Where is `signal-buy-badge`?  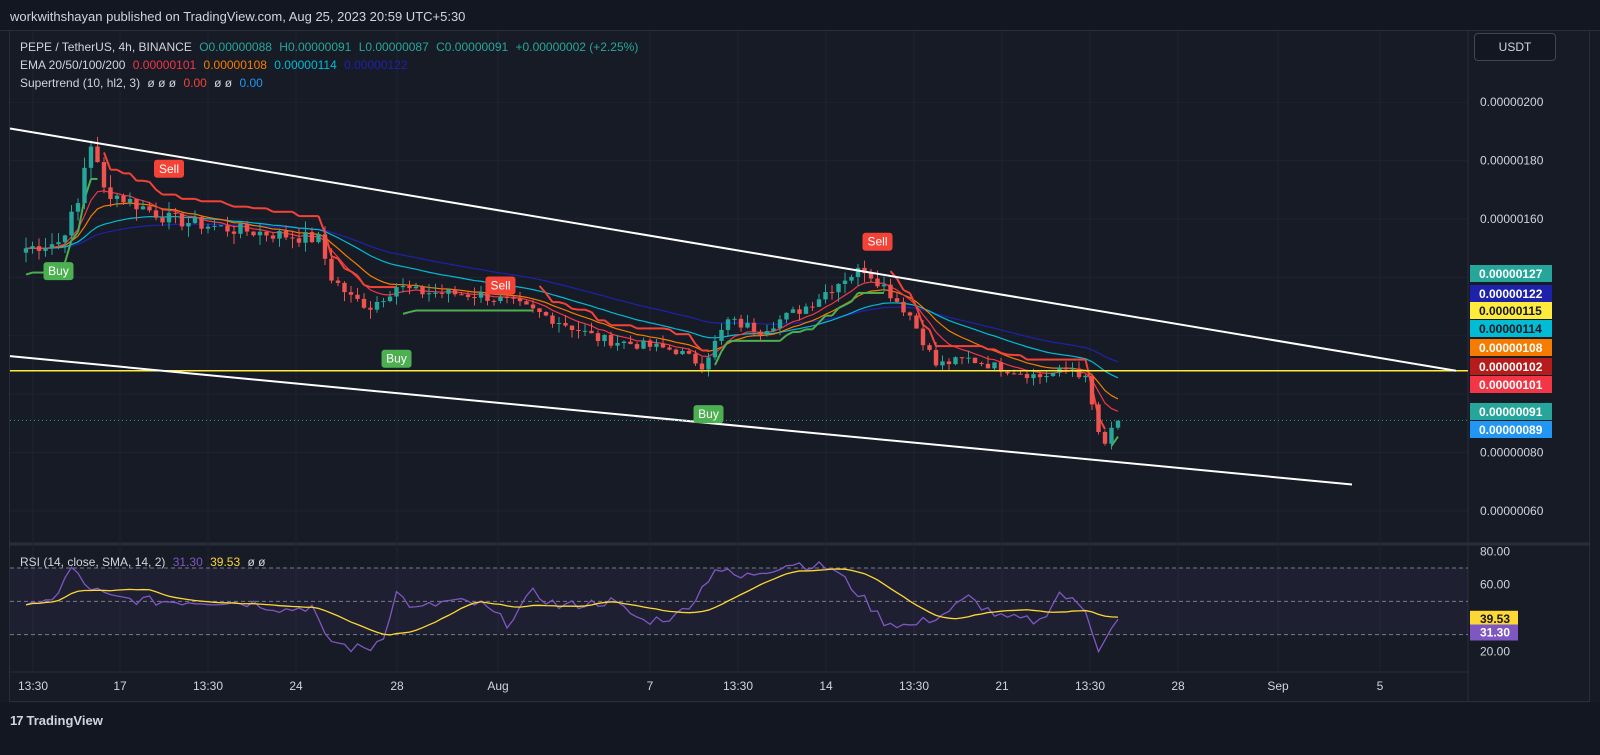 signal-buy-badge is located at coordinates (708, 414).